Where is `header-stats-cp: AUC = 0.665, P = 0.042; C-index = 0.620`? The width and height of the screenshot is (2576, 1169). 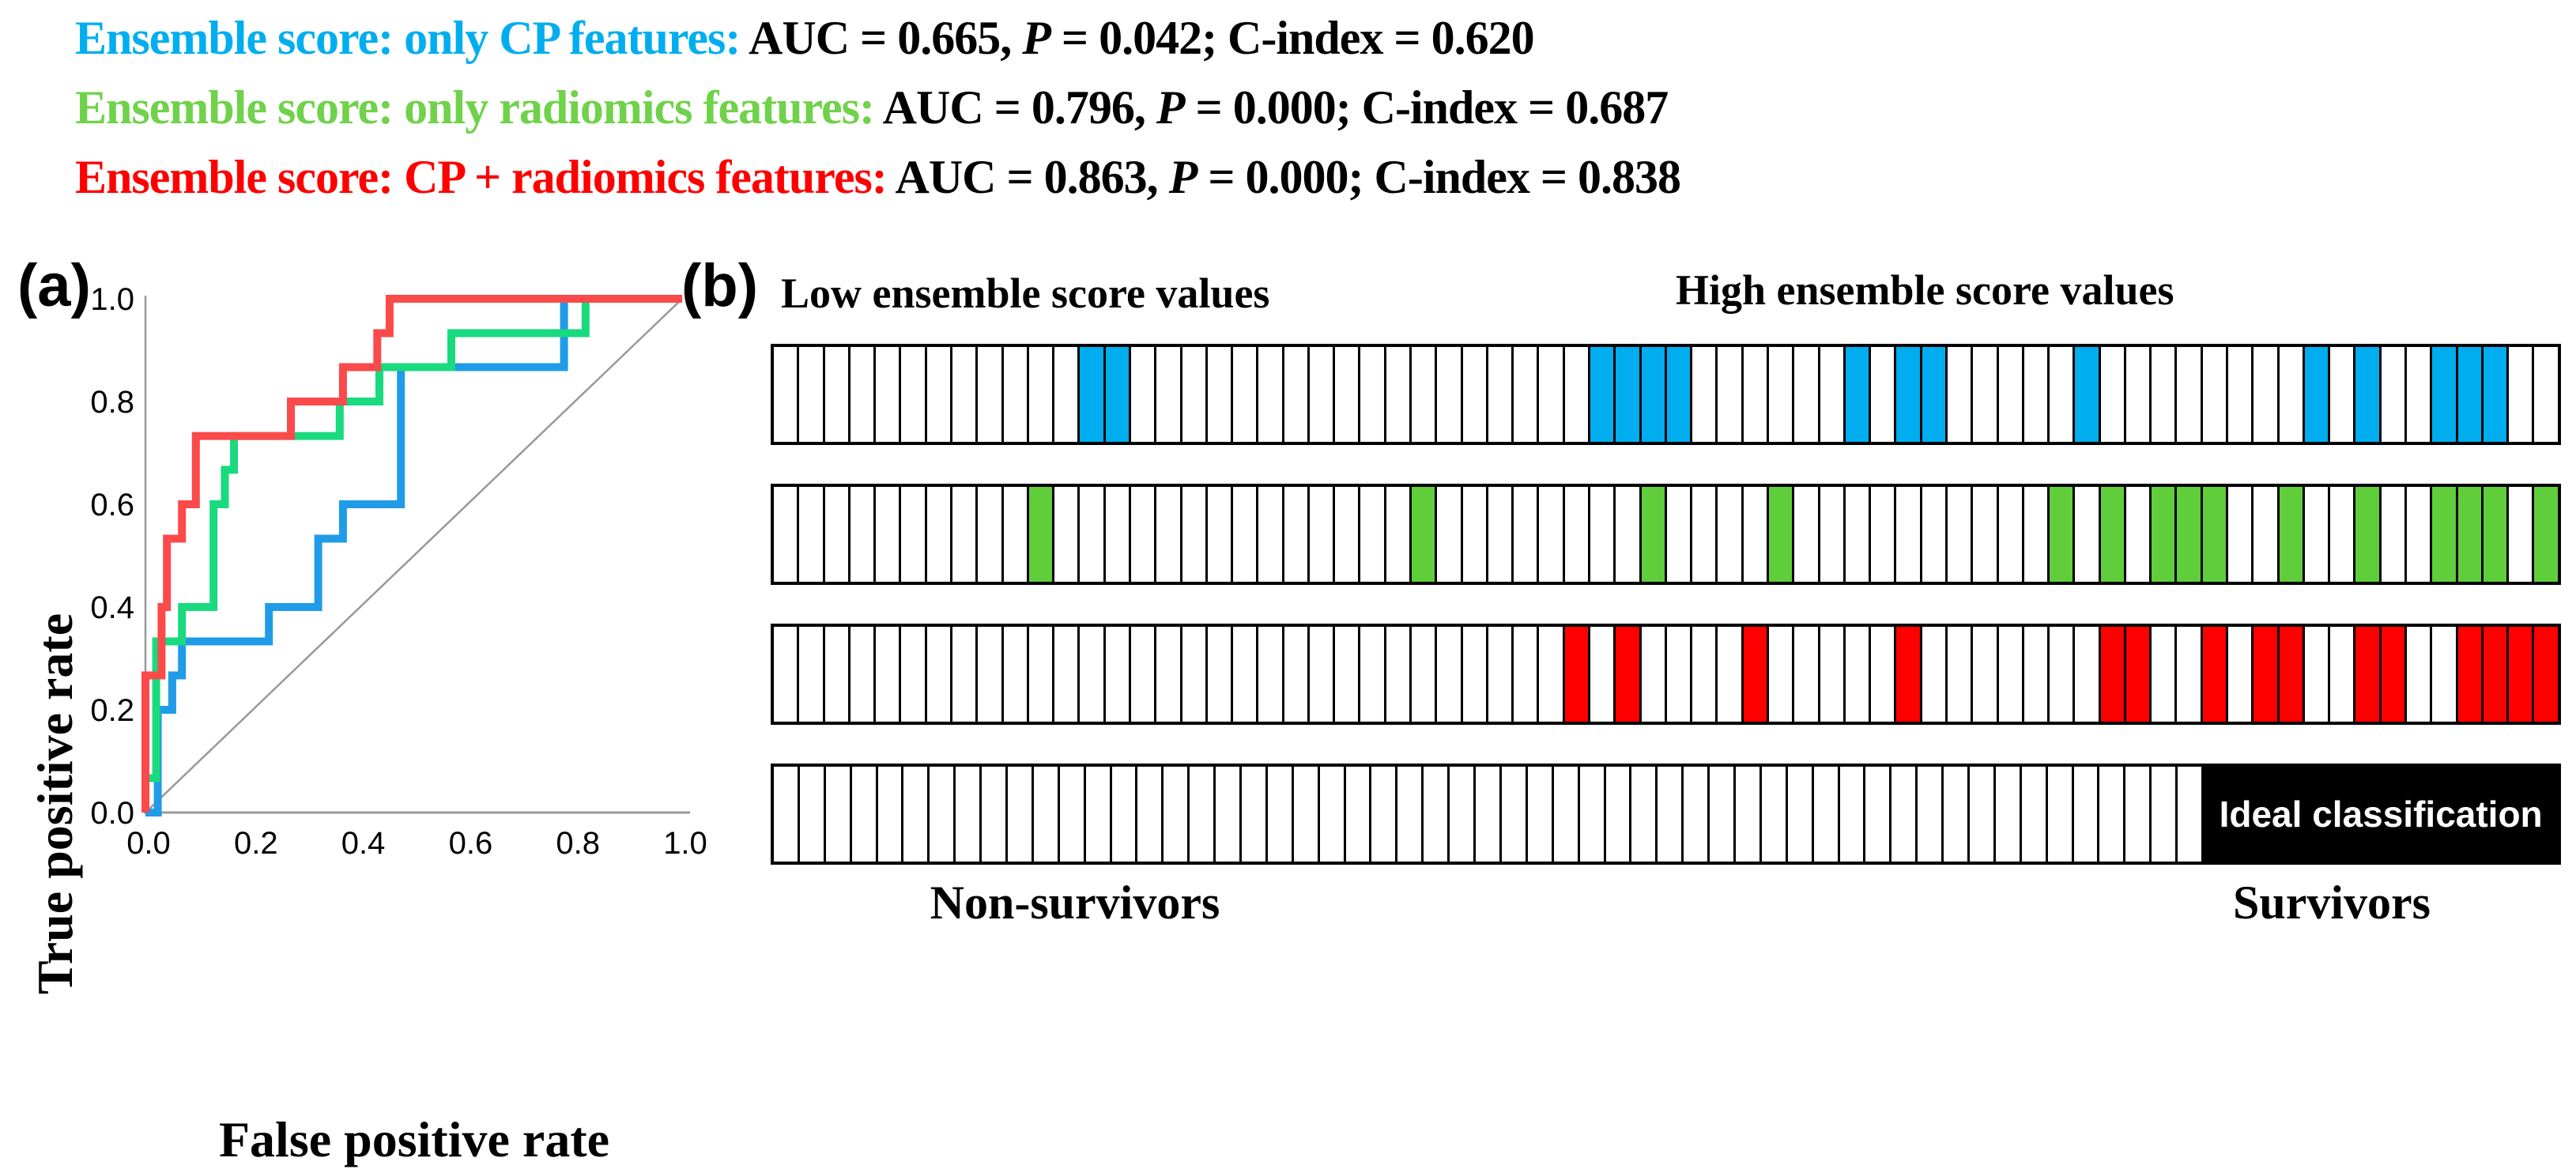
header-stats-cp: AUC = 0.665, P = 0.042; C-index = 0.620 is located at coordinates (1142, 38).